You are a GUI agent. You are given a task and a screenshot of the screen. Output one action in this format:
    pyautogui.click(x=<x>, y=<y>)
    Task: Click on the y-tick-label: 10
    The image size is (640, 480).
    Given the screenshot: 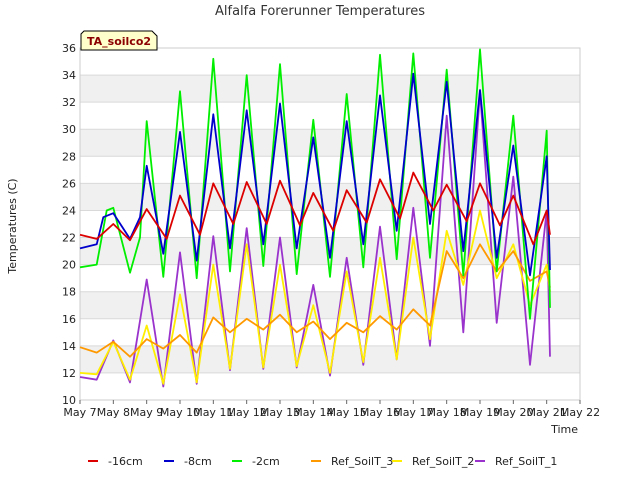 What is the action you would take?
    pyautogui.click(x=69, y=400)
    